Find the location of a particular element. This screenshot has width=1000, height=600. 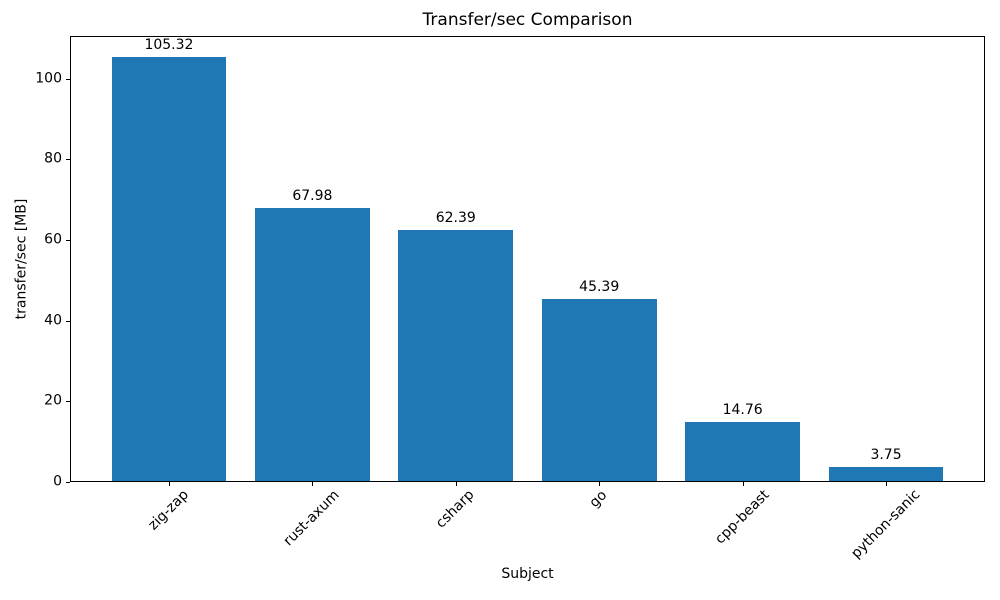

x-tick-label-zig-zap: zig-zap is located at coordinates (168, 510).